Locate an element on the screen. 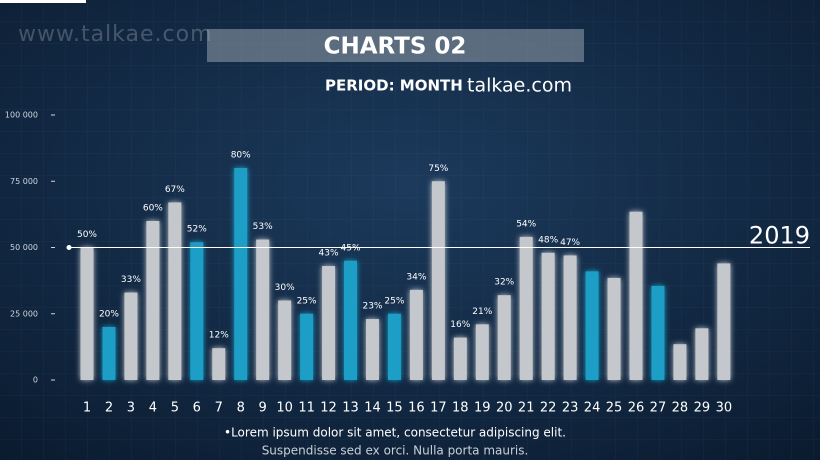 The height and width of the screenshot is (460, 820). chart-title: CHARTS 02 is located at coordinates (395, 47).